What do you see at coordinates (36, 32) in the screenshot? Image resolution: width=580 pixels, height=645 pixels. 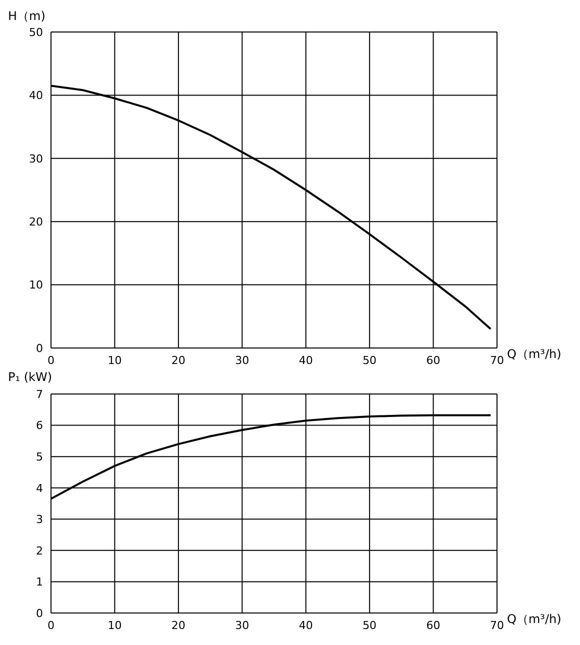 I see `y-tick-label: 50` at bounding box center [36, 32].